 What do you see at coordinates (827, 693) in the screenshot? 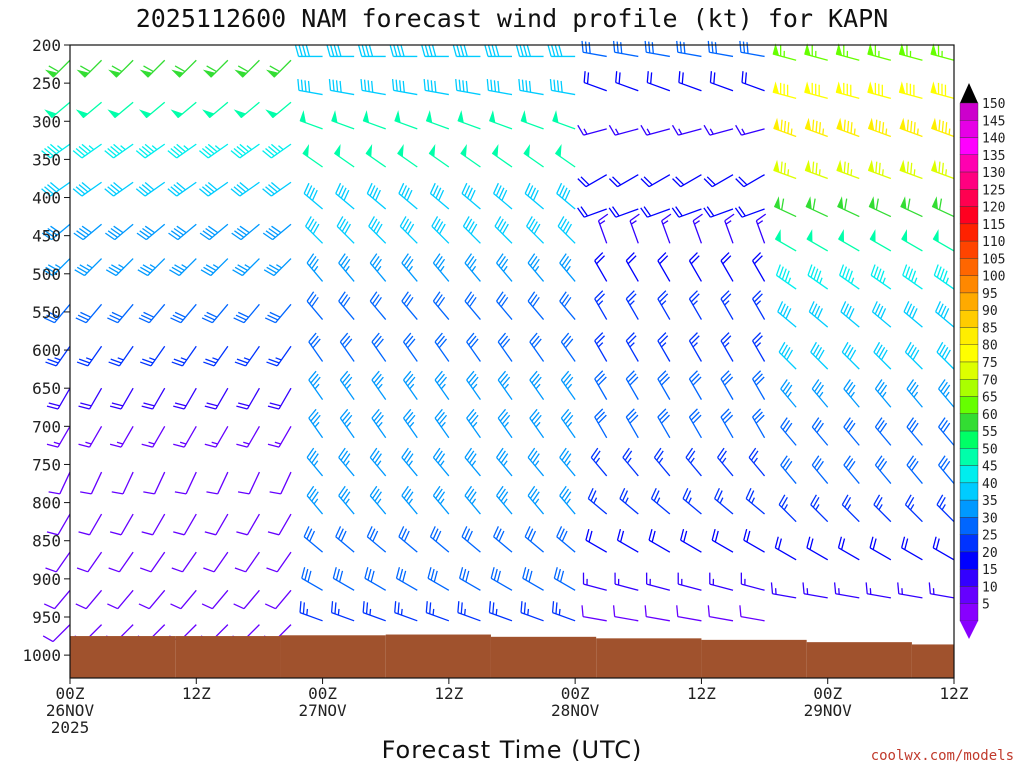
I see `x-tick-label: 00Z` at bounding box center [827, 693].